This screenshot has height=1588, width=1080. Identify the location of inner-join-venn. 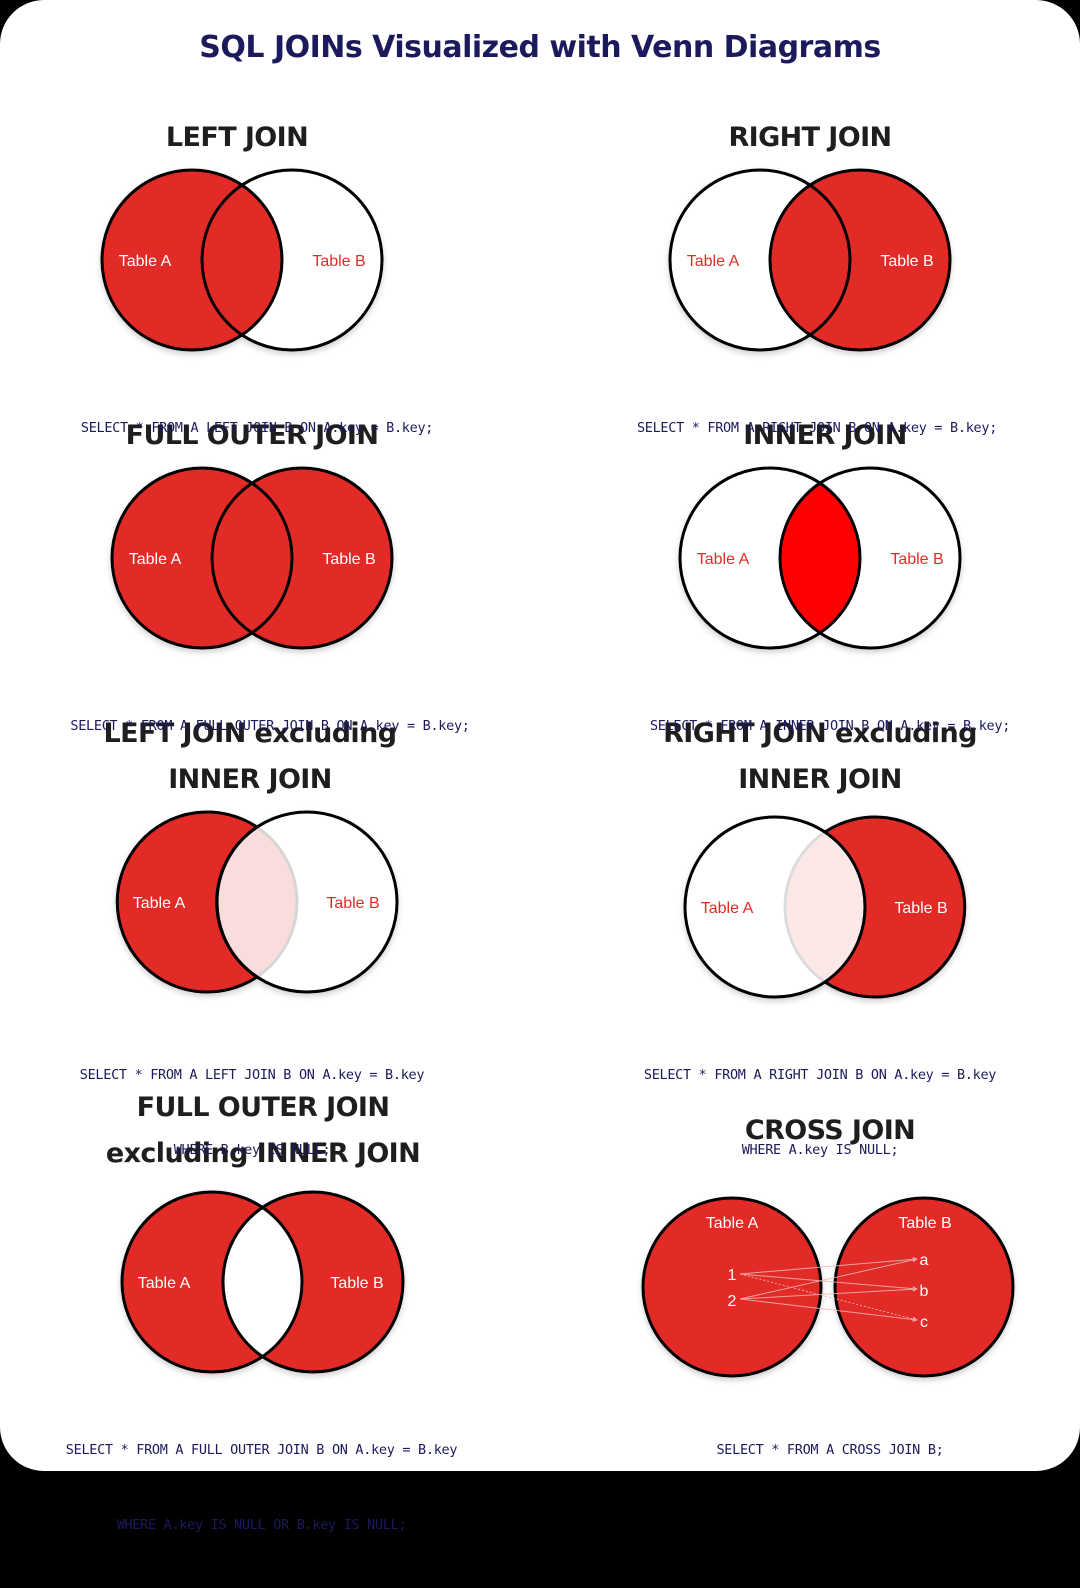
(820, 558).